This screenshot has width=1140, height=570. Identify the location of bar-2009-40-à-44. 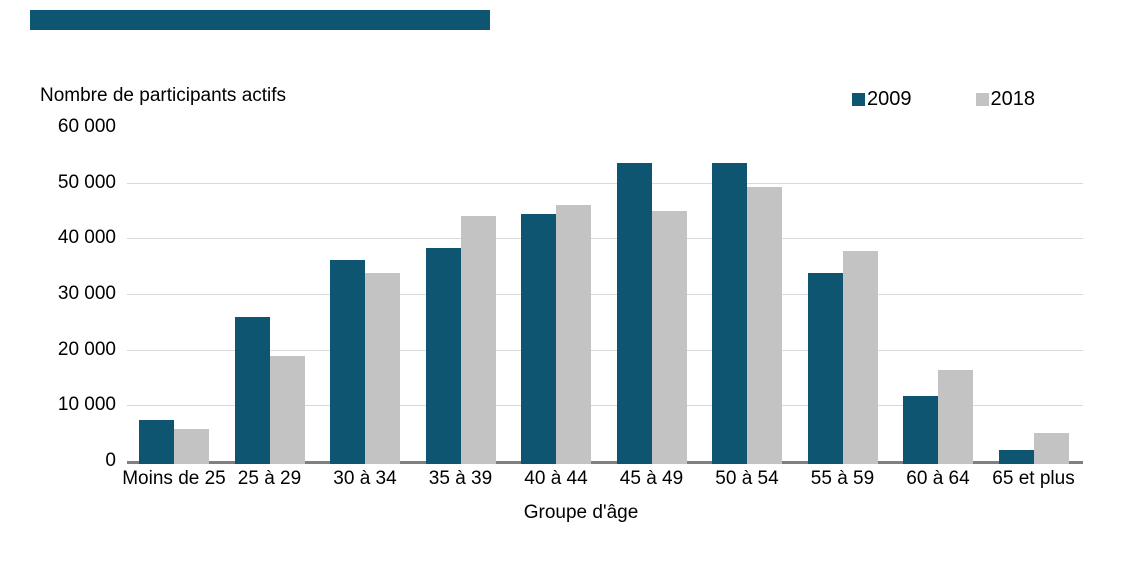
(538, 338).